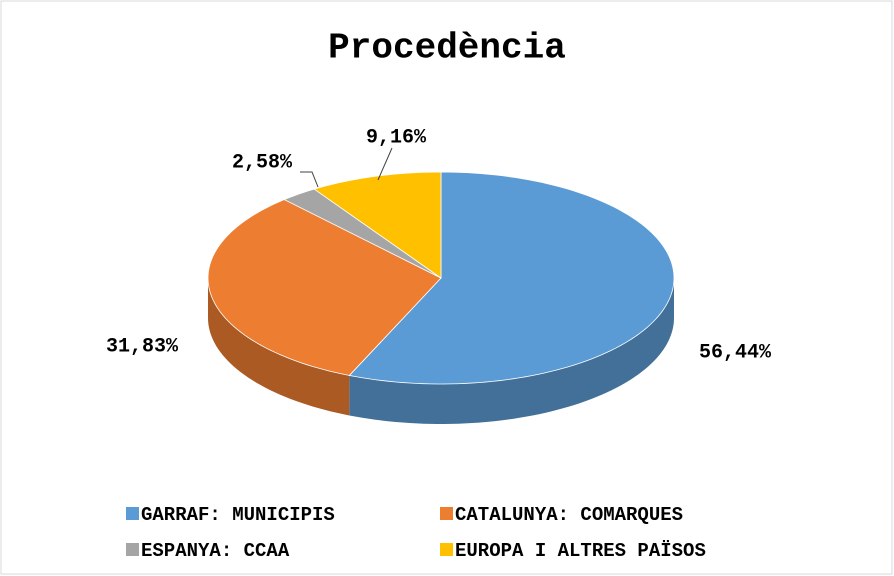  What do you see at coordinates (735, 352) in the screenshot?
I see `data-label: 56,44%` at bounding box center [735, 352].